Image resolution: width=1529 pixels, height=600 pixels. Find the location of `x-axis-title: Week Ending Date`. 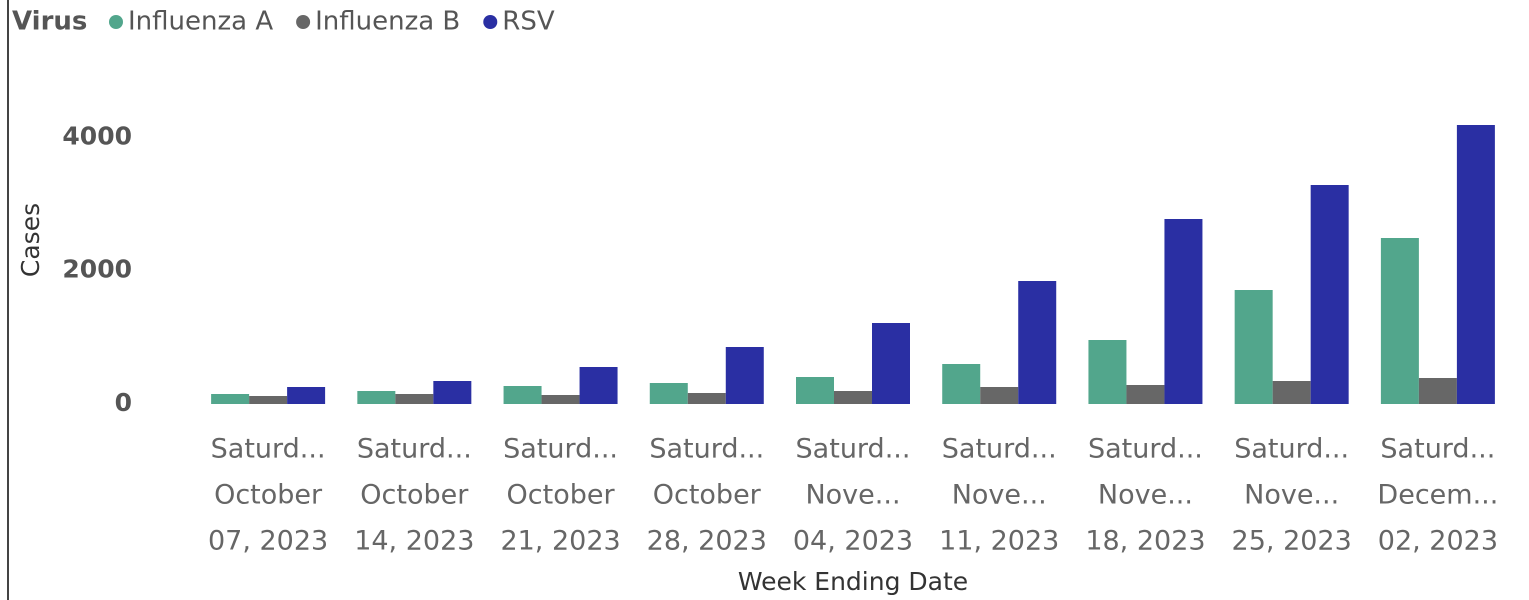

x-axis-title: Week Ending Date is located at coordinates (853, 581).